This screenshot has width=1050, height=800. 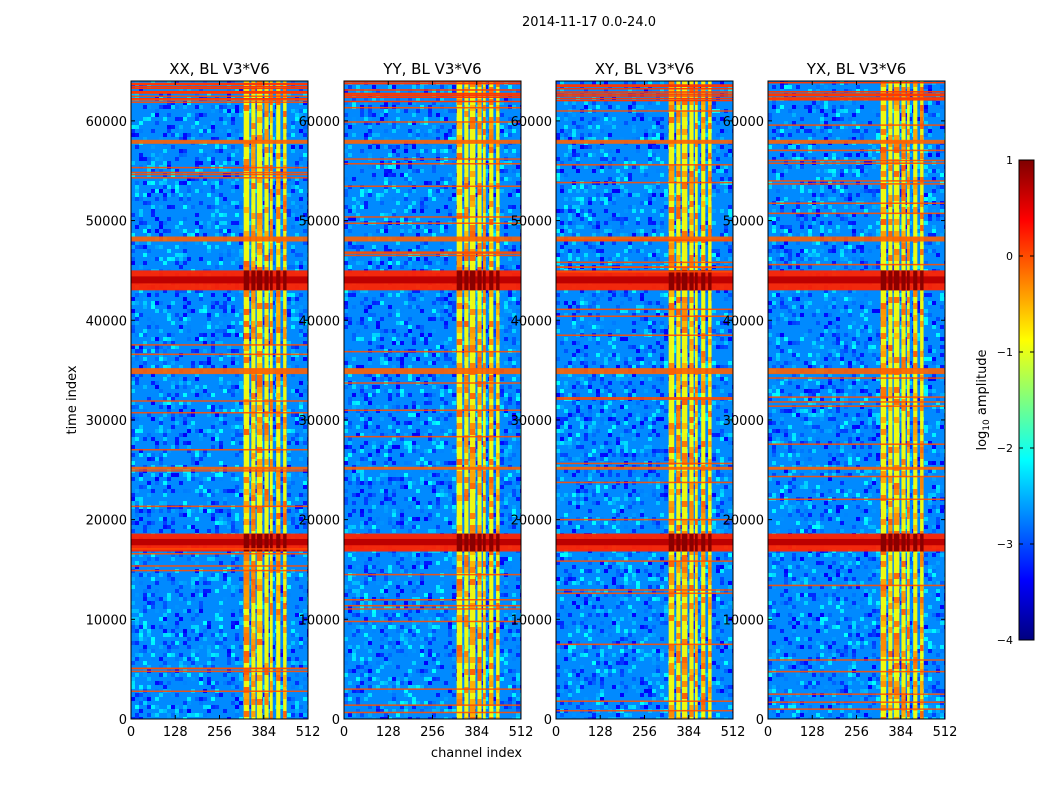 What do you see at coordinates (246, 542) in the screenshot?
I see `rfi-hotspot` at bounding box center [246, 542].